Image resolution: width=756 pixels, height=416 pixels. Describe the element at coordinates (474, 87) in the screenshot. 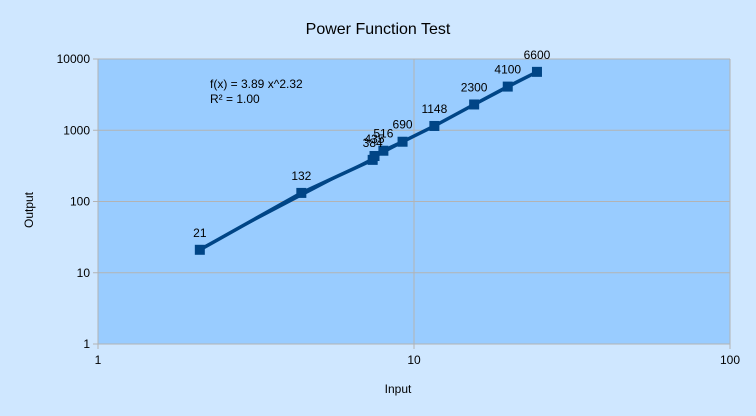

I see `data-label: 2300` at that location.